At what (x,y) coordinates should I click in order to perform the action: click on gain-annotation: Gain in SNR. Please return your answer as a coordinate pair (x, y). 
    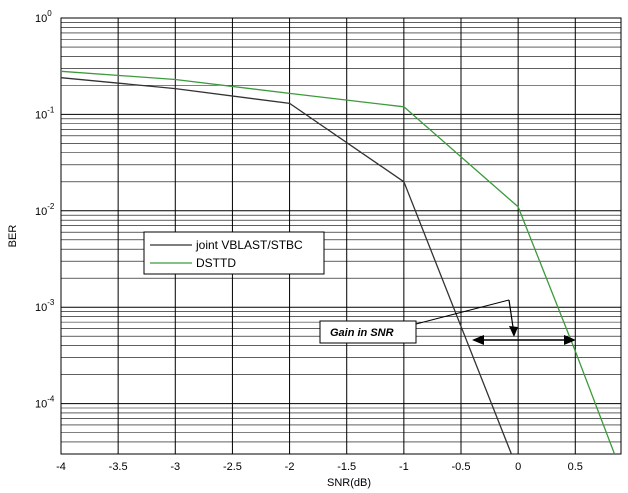
    Looking at the image, I should click on (447, 322).